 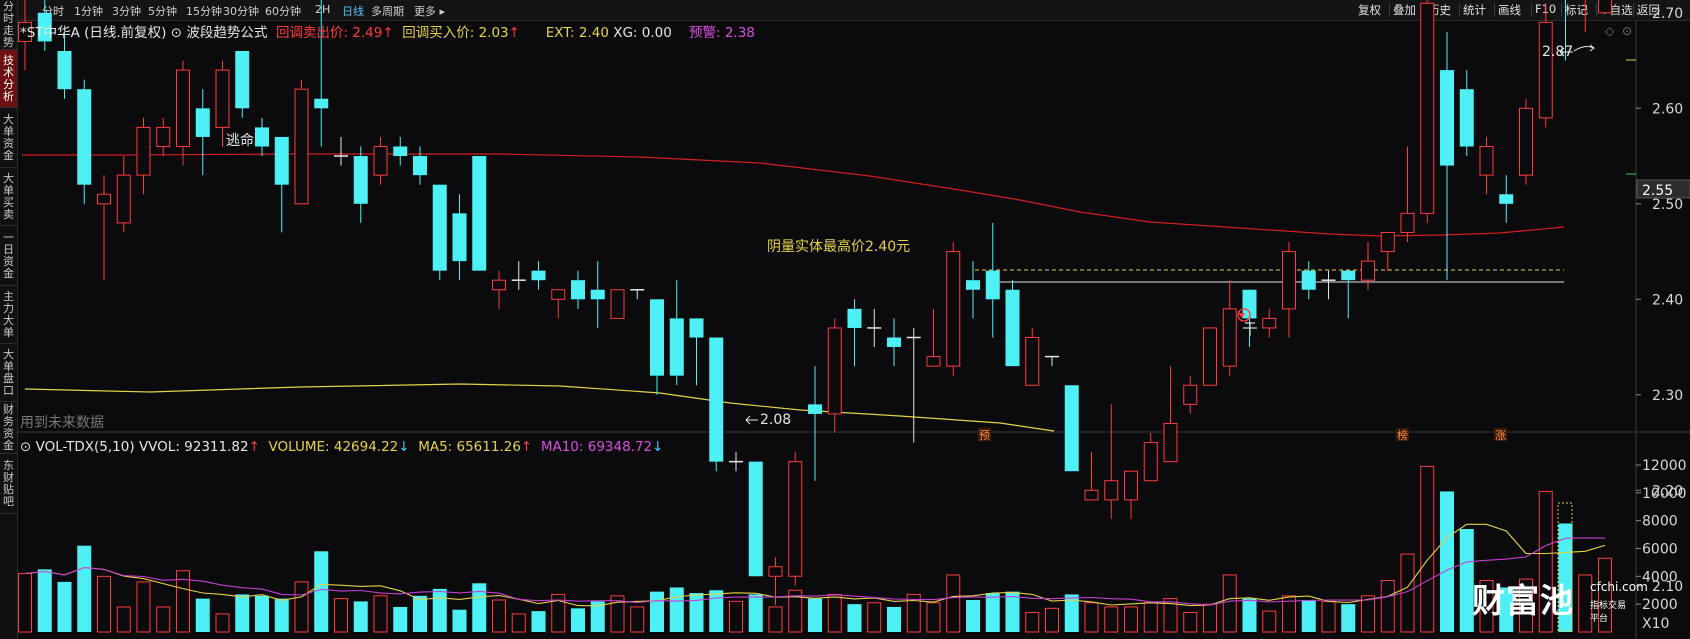 What do you see at coordinates (8, 315) in the screenshot?
I see `sidebar-tab: 主力大单` at bounding box center [8, 315].